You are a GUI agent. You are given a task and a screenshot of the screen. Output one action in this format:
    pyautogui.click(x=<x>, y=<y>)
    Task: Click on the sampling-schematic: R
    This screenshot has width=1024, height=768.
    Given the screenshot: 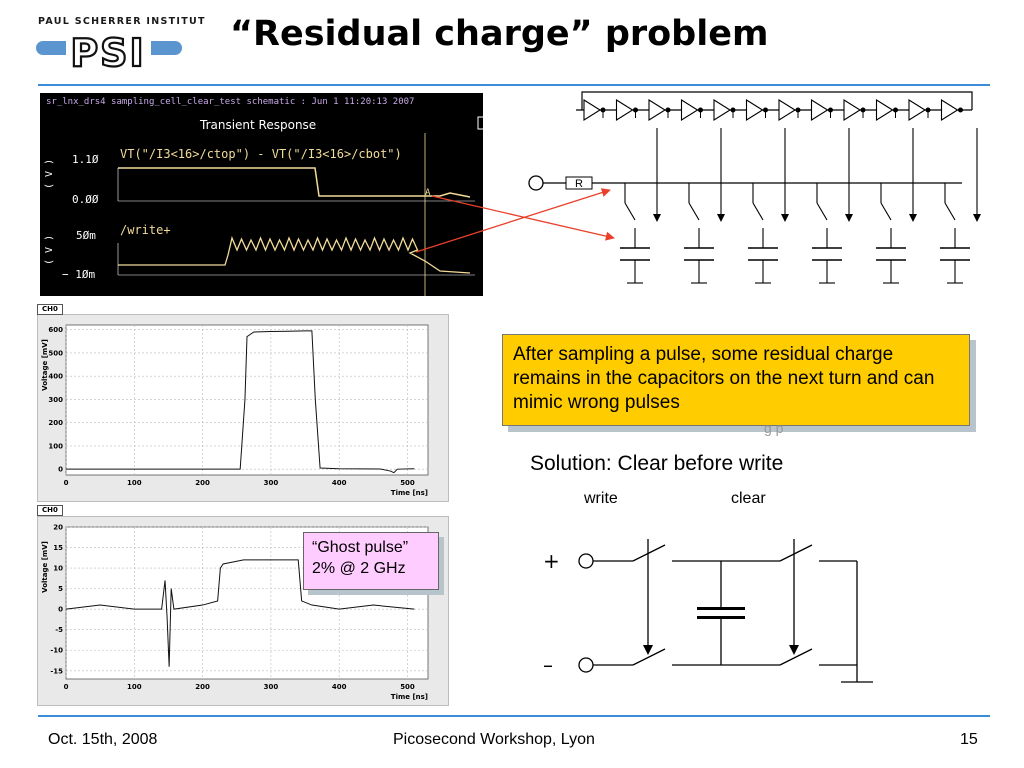 What is the action you would take?
    pyautogui.click(x=754, y=187)
    